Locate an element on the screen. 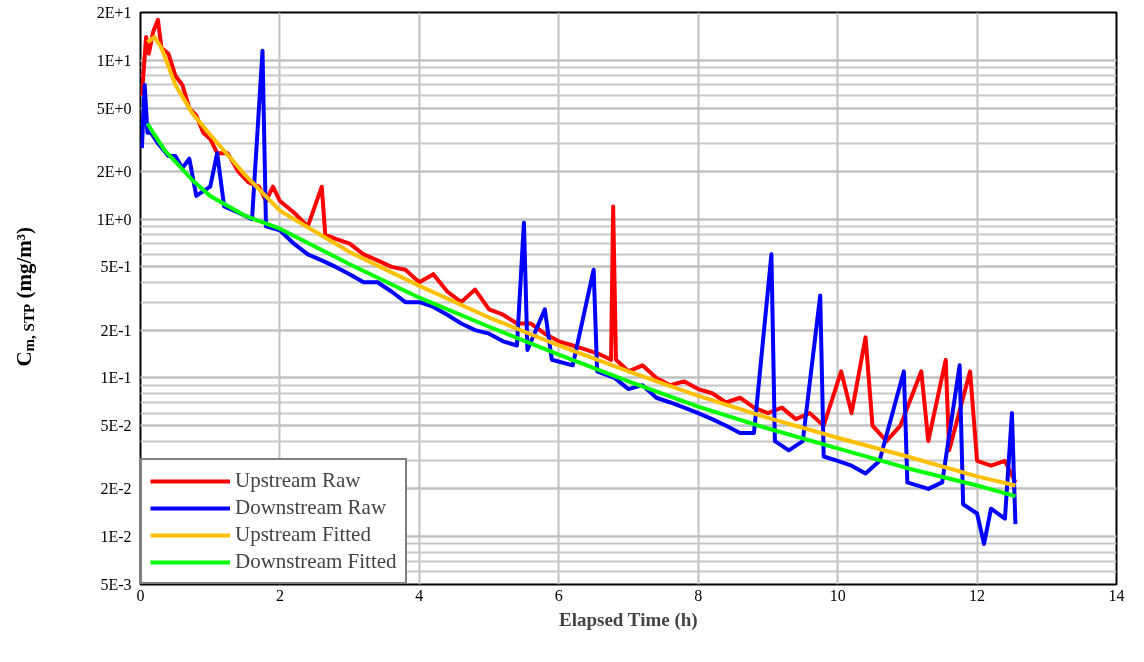 The height and width of the screenshot is (662, 1144). y-tick-label: 2E+1 is located at coordinates (114, 12).